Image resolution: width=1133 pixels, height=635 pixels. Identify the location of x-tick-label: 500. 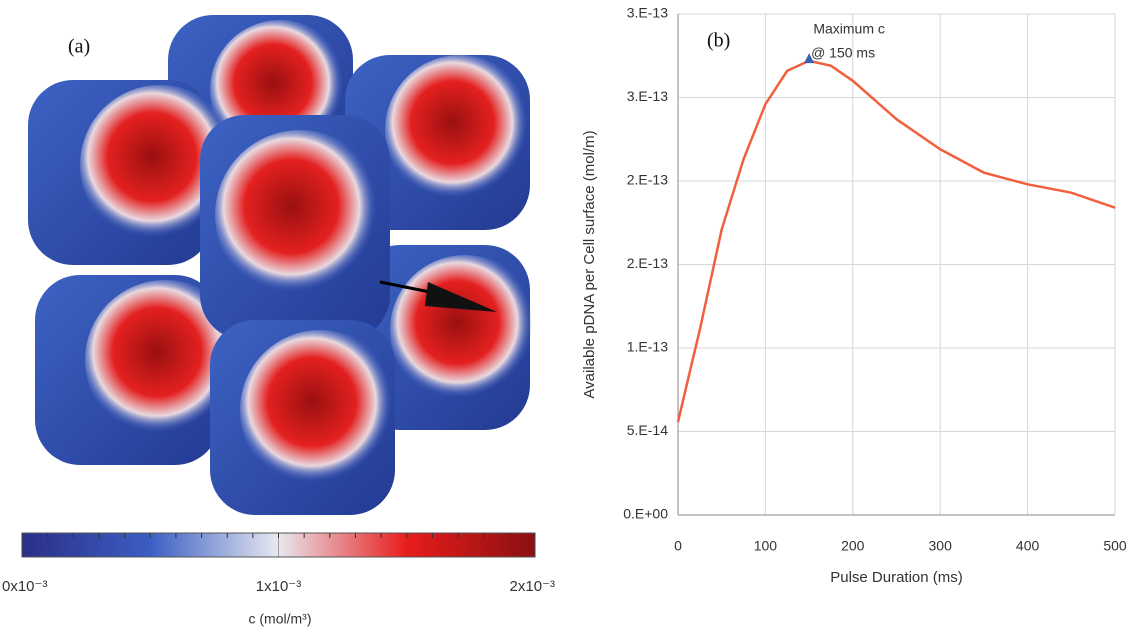
(1115, 546).